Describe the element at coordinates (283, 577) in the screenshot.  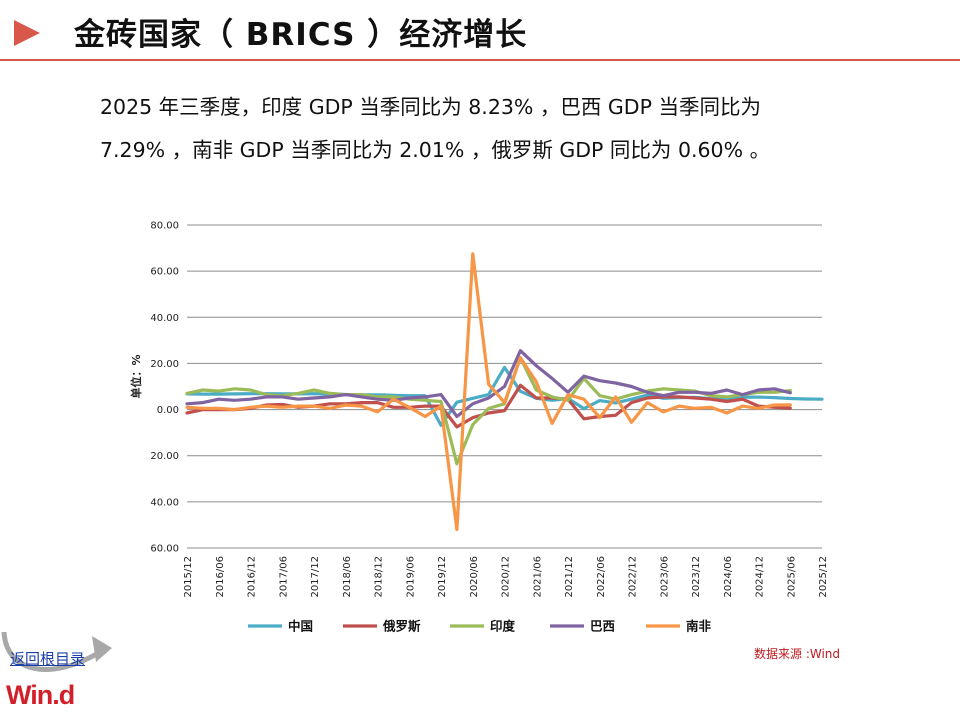
I see `x-tick-label: 2017/06` at that location.